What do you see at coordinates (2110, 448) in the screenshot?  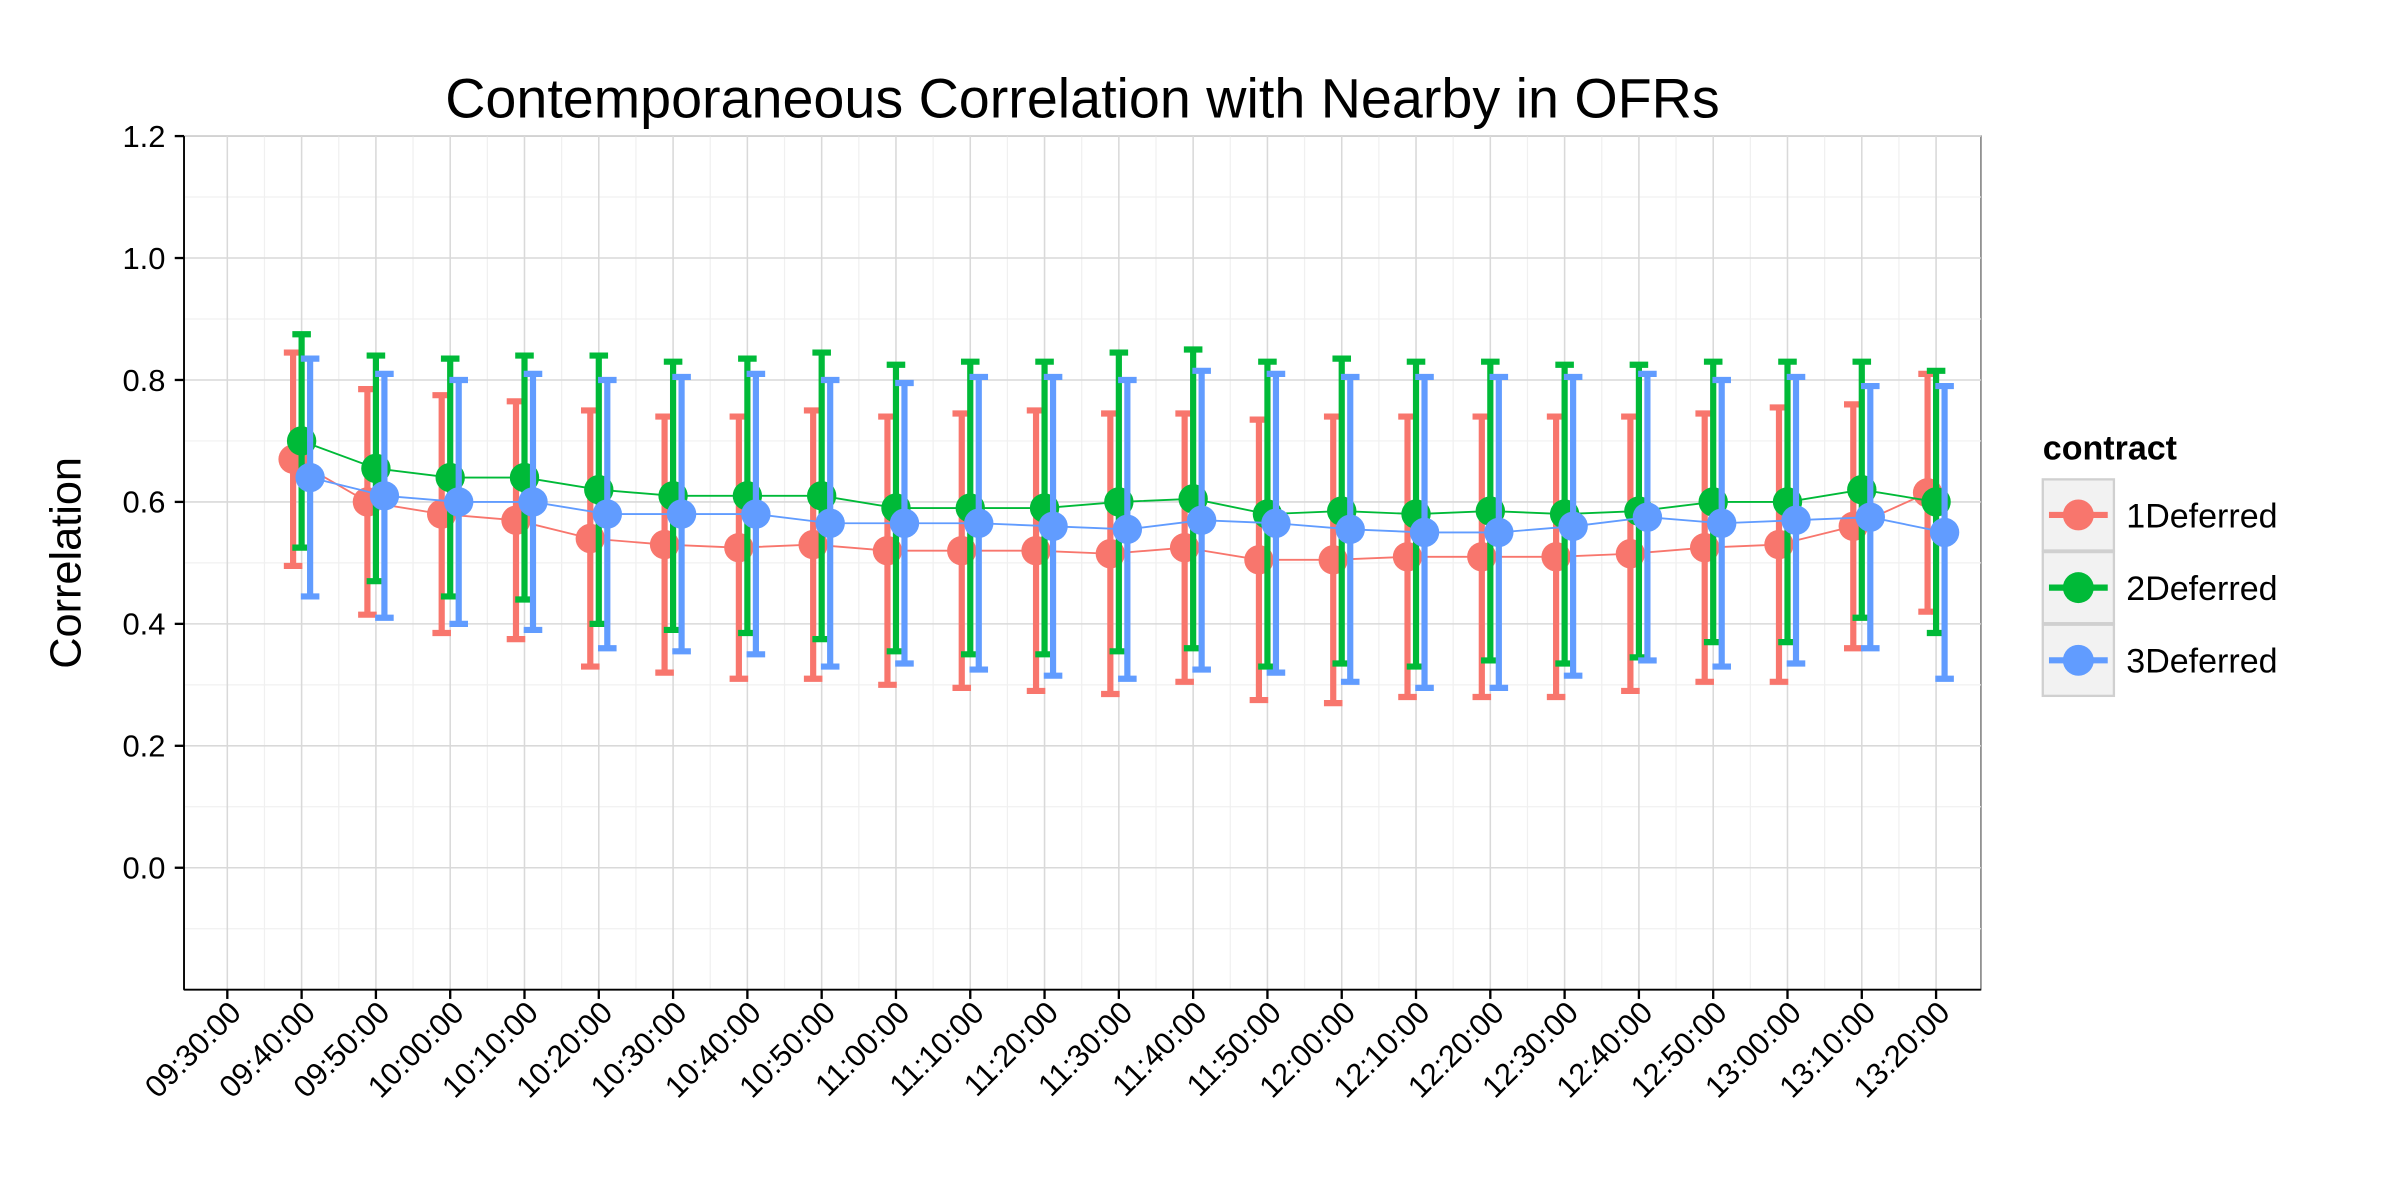 I see `legend-title: contract` at bounding box center [2110, 448].